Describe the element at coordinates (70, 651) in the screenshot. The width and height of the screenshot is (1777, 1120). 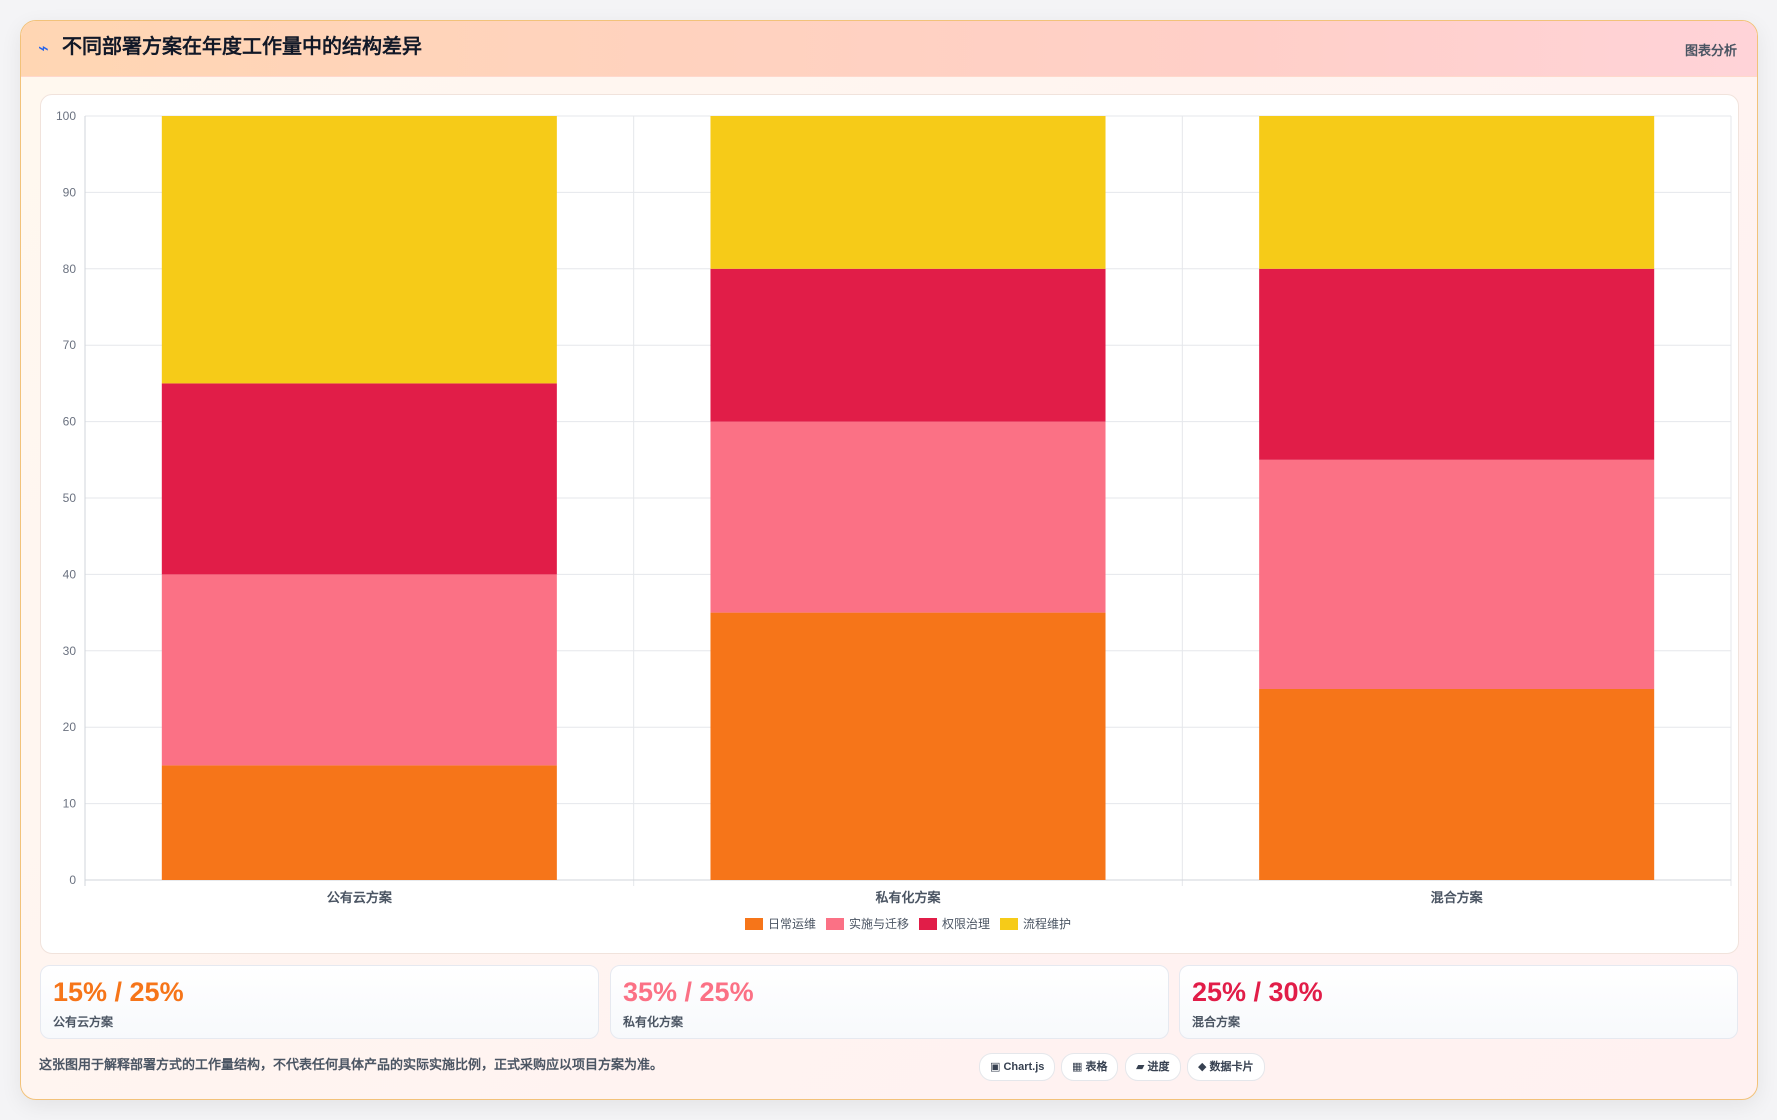
I see `y-tick-label: 30` at that location.